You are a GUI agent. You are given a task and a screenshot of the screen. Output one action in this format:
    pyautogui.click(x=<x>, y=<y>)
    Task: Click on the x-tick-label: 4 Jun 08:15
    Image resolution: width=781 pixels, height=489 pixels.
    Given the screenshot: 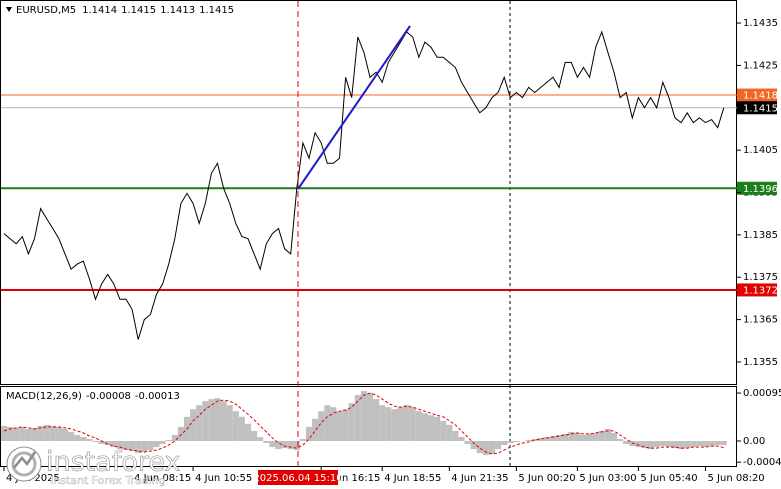 What is the action you would take?
    pyautogui.click(x=162, y=478)
    